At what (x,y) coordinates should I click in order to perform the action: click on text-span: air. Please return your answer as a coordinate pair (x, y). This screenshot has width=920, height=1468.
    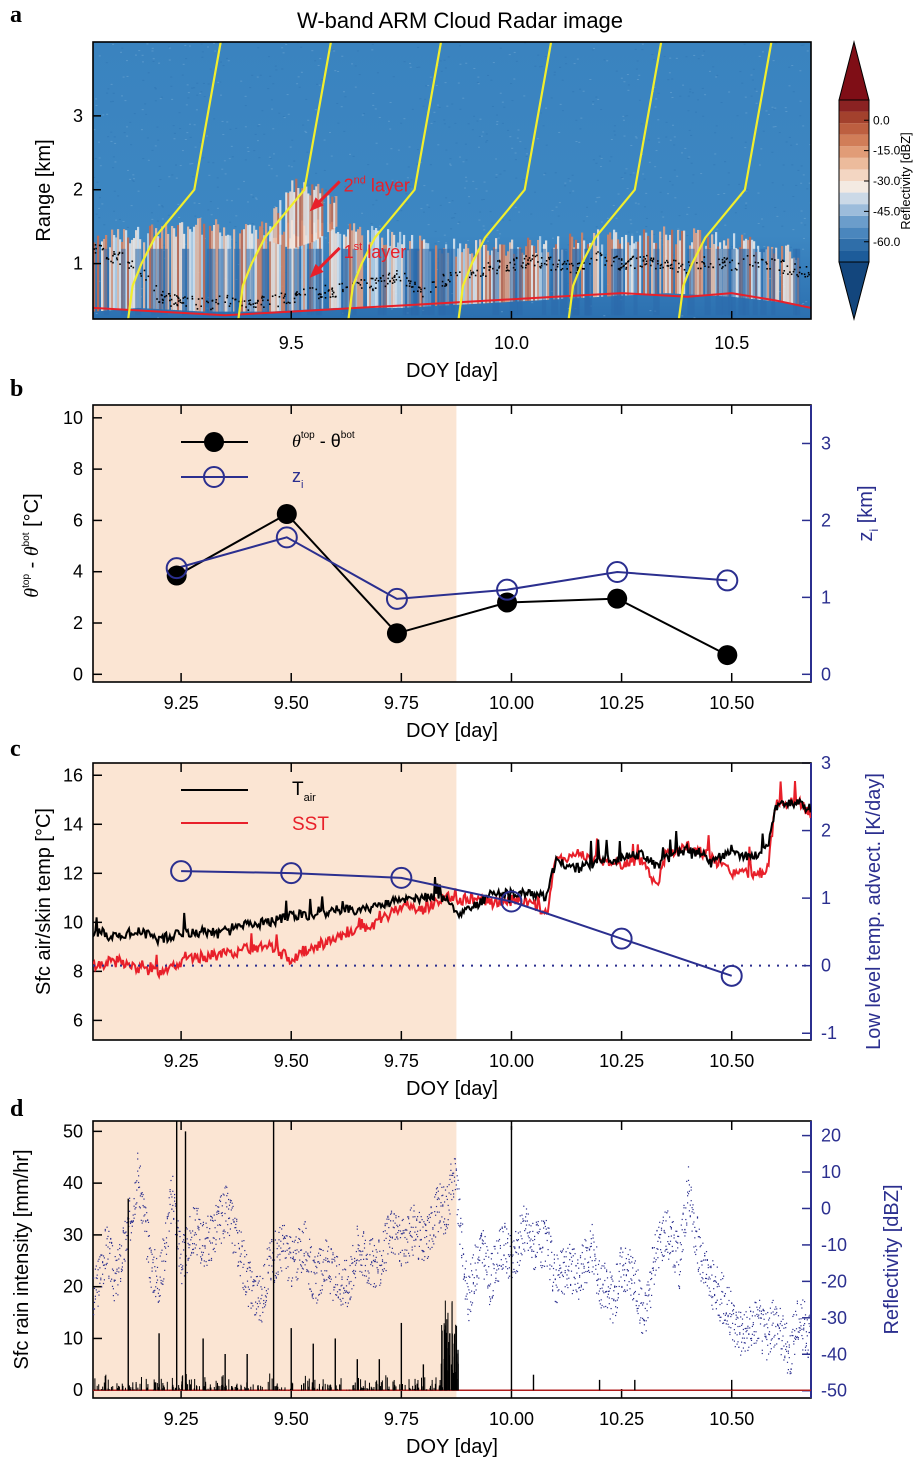
    Looking at the image, I should click on (310, 798).